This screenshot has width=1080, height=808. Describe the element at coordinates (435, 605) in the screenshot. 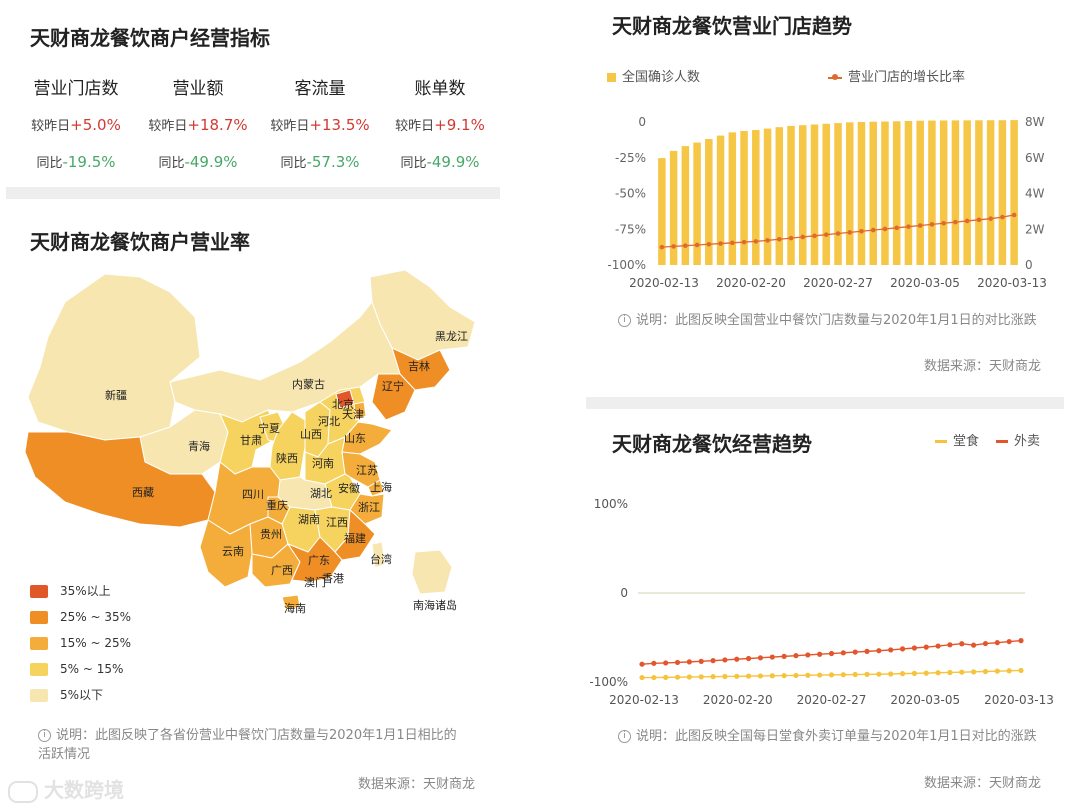

I see `province-label: 南海诸岛` at that location.